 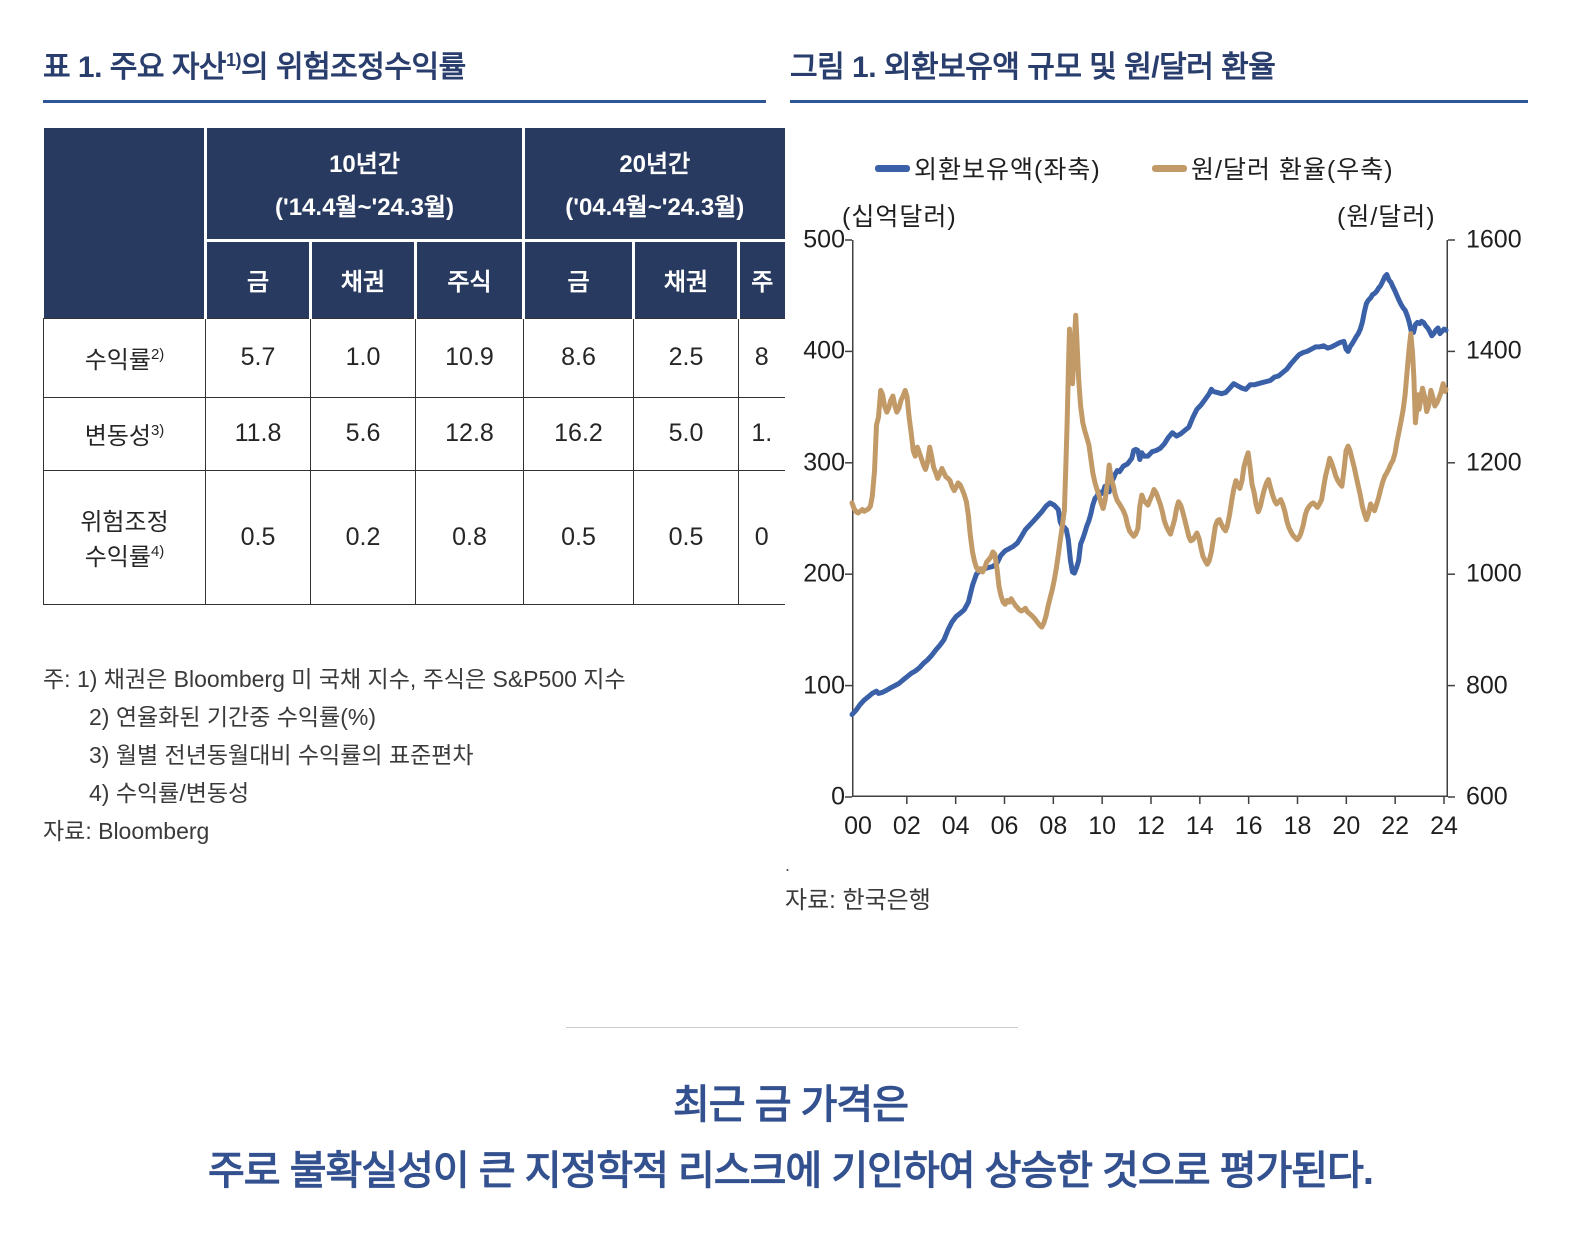 I want to click on right-axis-tick-label: 600, so click(x=1487, y=796).